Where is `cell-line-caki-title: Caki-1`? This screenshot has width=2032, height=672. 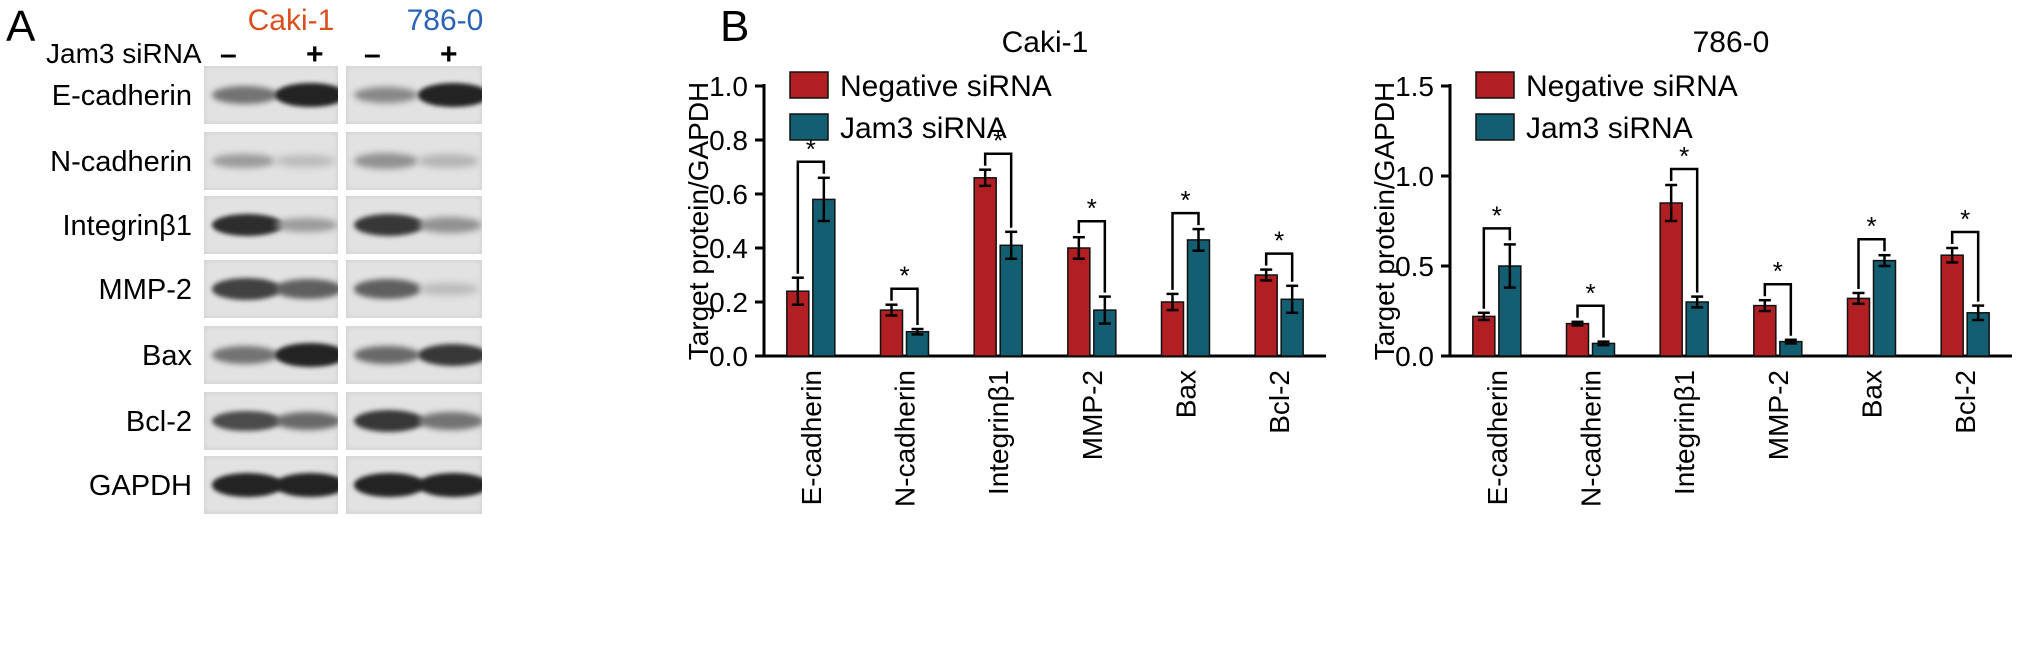 cell-line-caki-title: Caki-1 is located at coordinates (291, 20).